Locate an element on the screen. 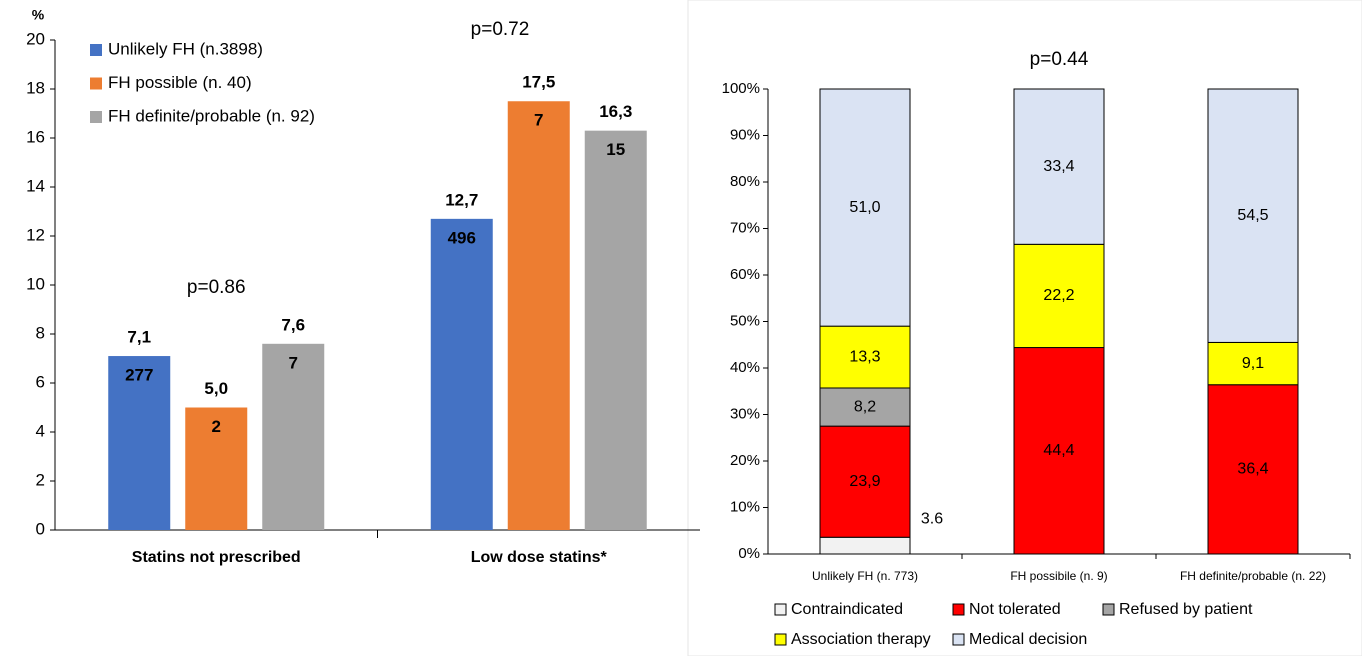 The width and height of the screenshot is (1362, 656). value-label: 8,2 is located at coordinates (865, 406).